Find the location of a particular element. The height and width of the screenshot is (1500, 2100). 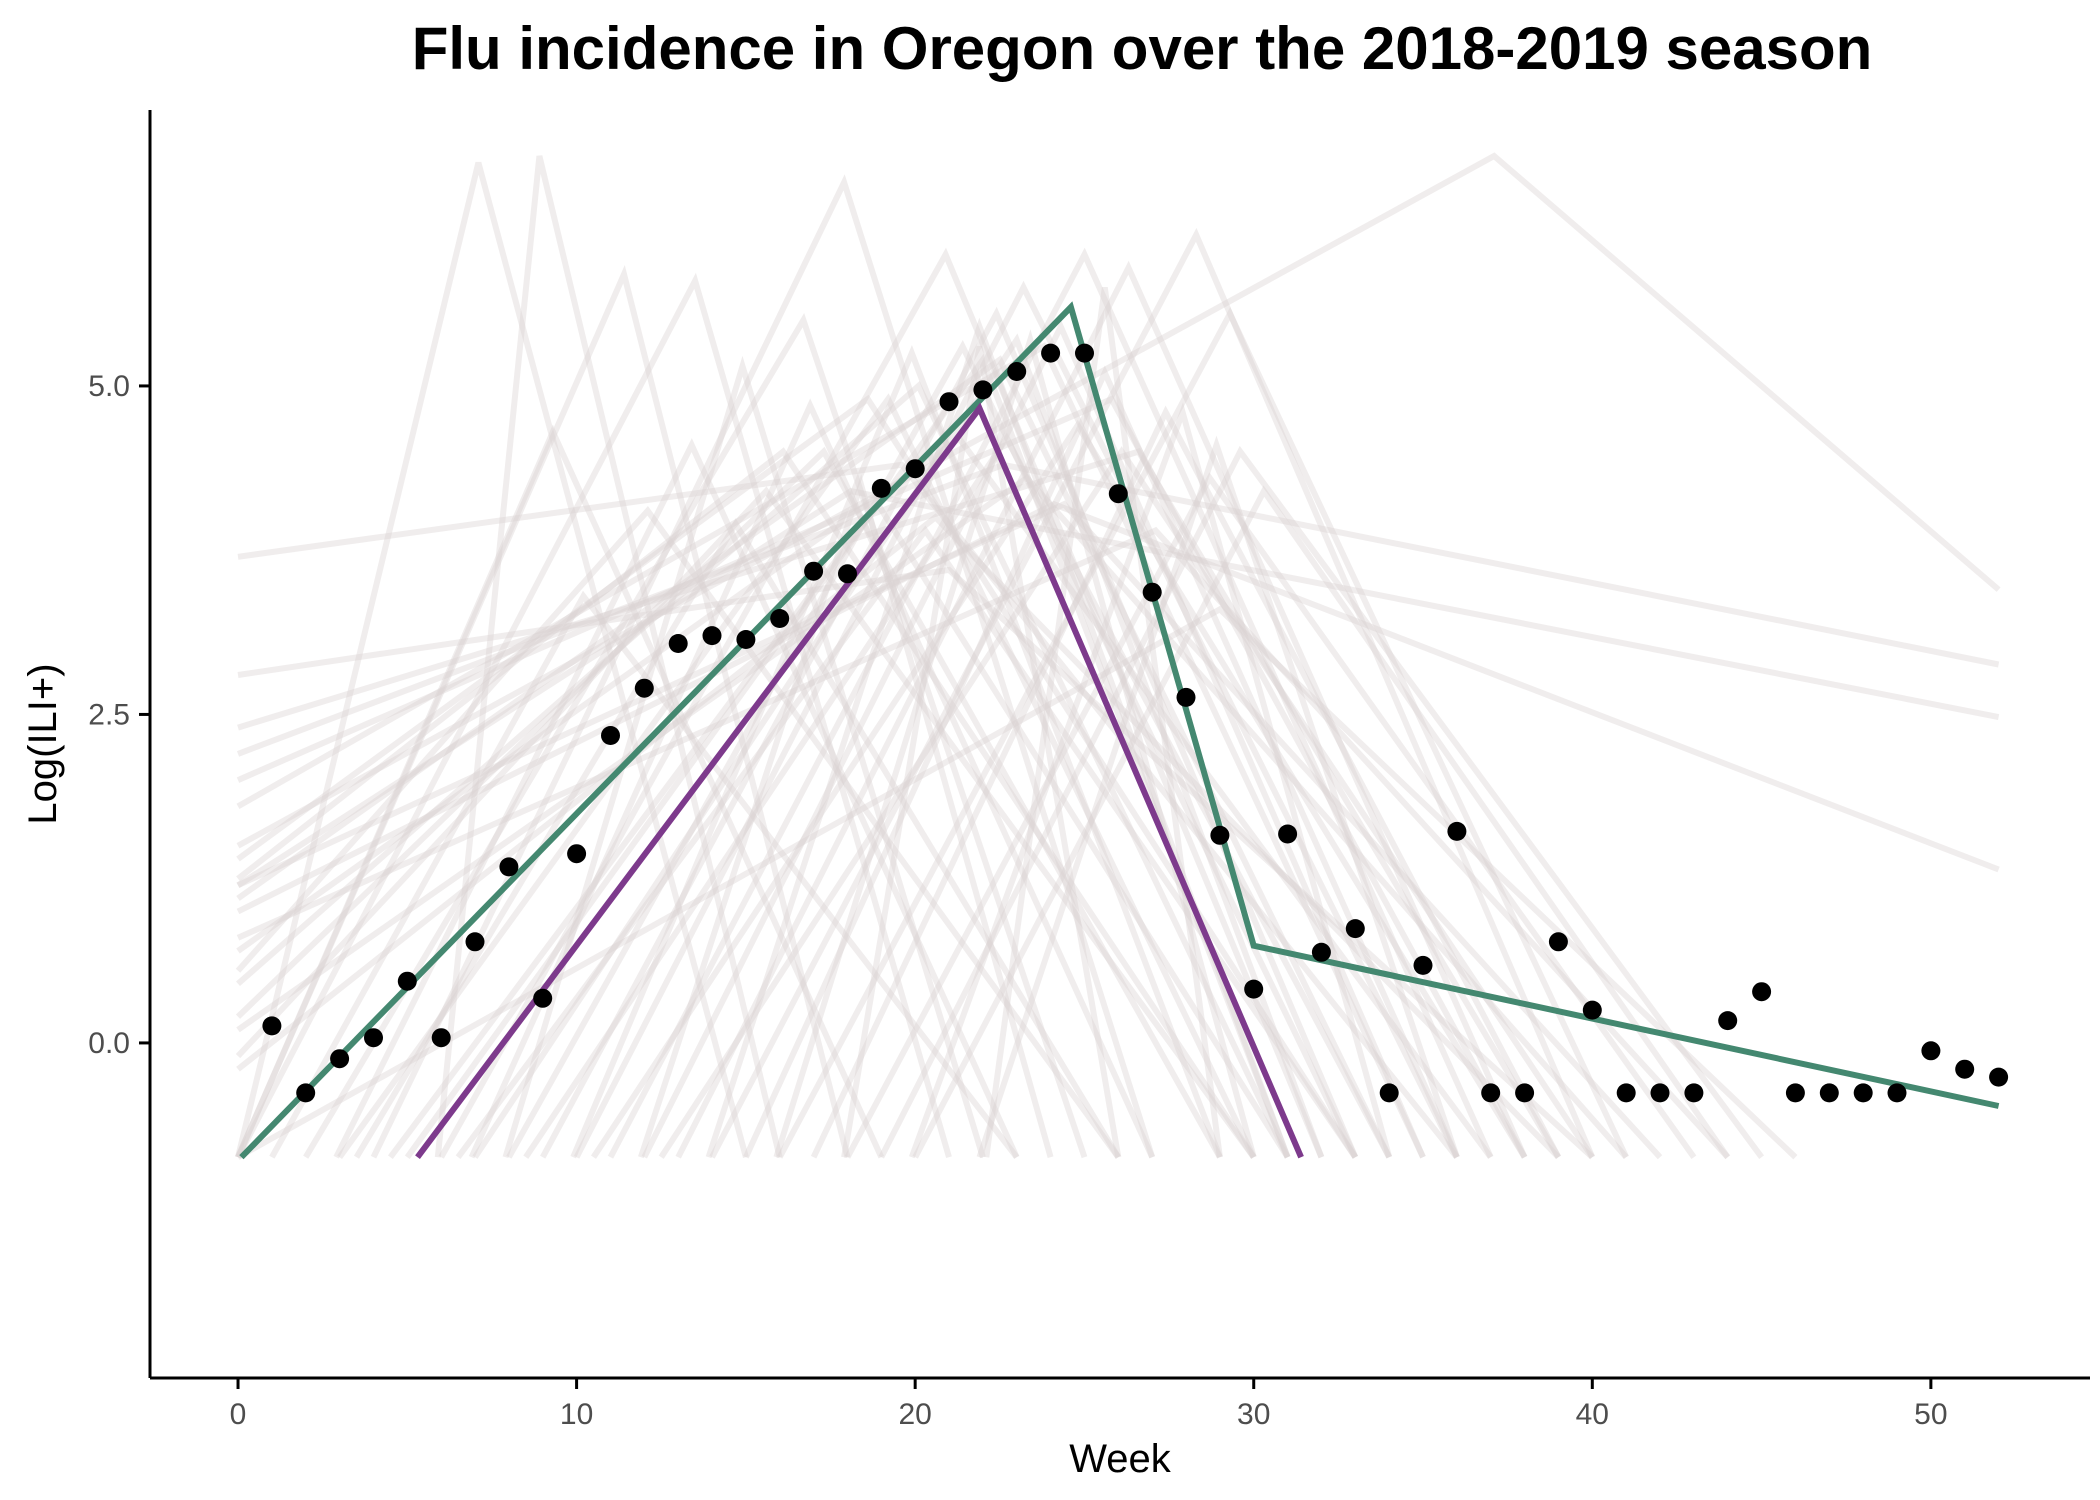

x-tick-label: 0 is located at coordinates (238, 1414).